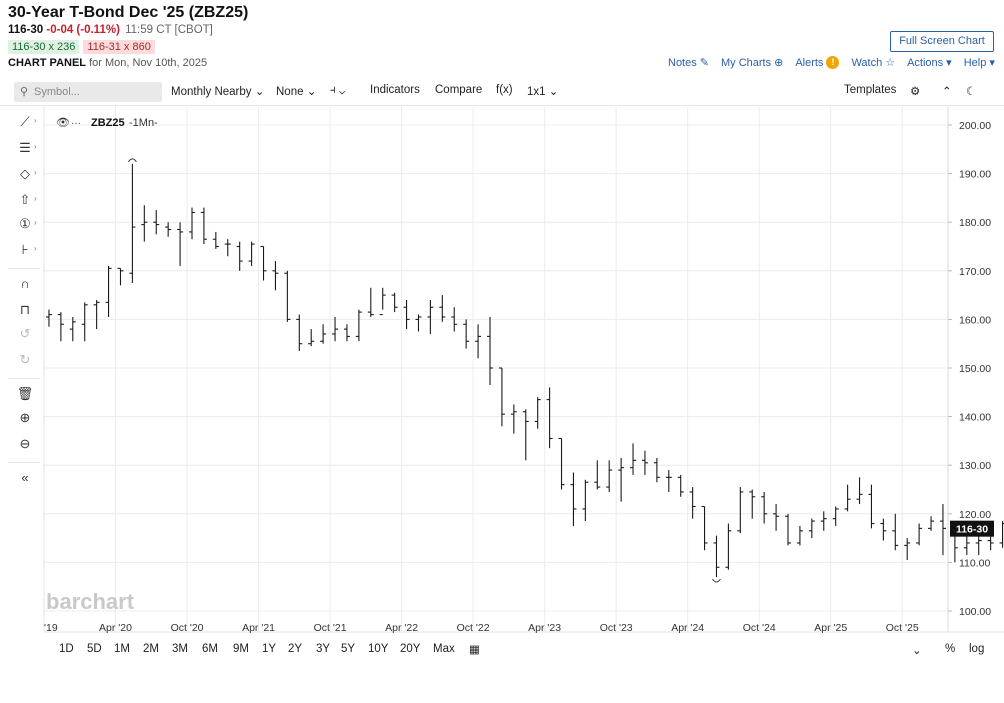  I want to click on watch-link: Watch ☆, so click(873, 63).